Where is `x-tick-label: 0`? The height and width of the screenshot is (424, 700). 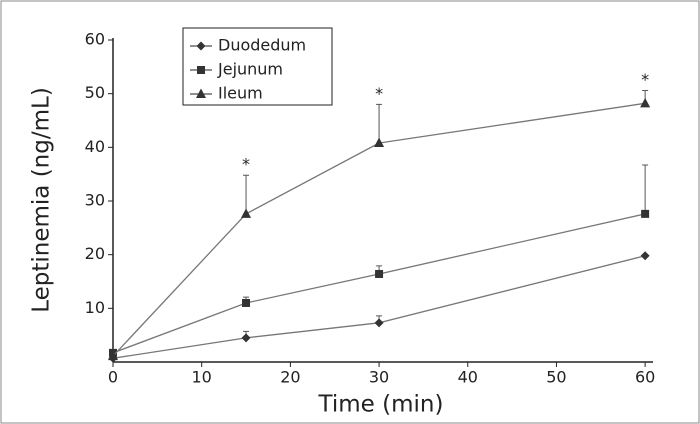 x-tick-label: 0 is located at coordinates (113, 377).